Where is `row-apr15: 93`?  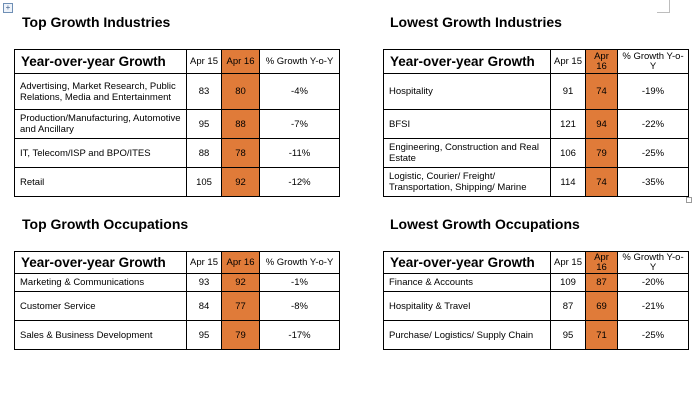 row-apr15: 93 is located at coordinates (204, 282).